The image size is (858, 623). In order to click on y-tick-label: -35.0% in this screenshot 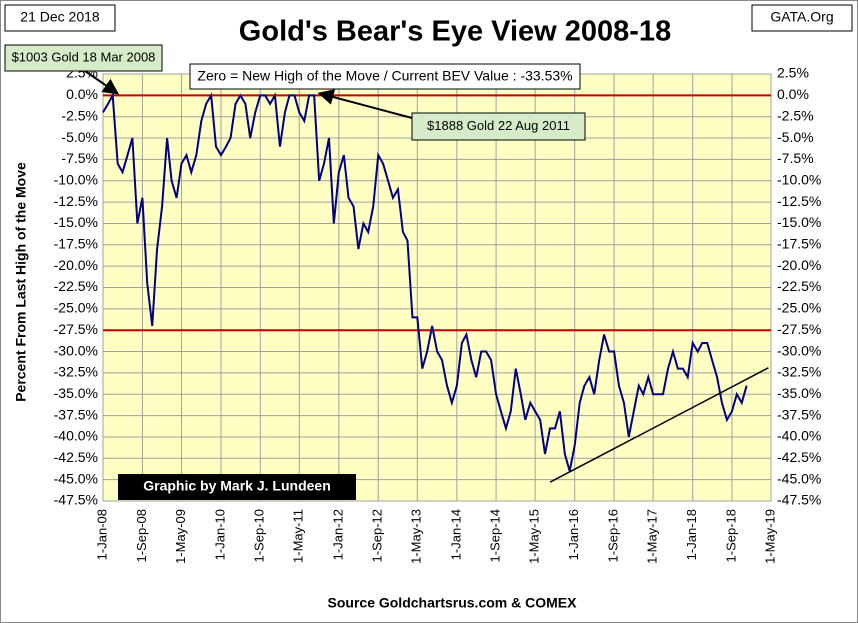, I will do `click(76, 393)`.